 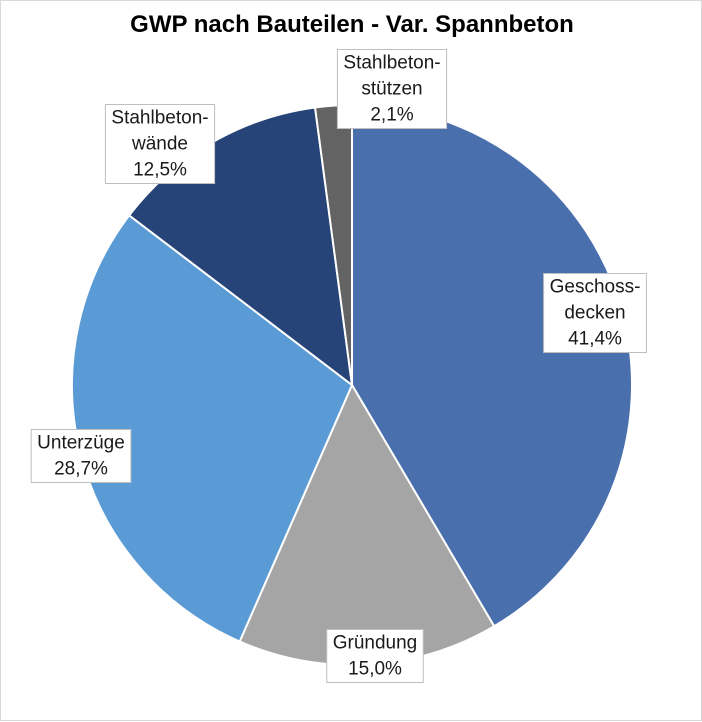 I want to click on data-label-2: Unterzüge 28,7%, so click(x=81, y=456).